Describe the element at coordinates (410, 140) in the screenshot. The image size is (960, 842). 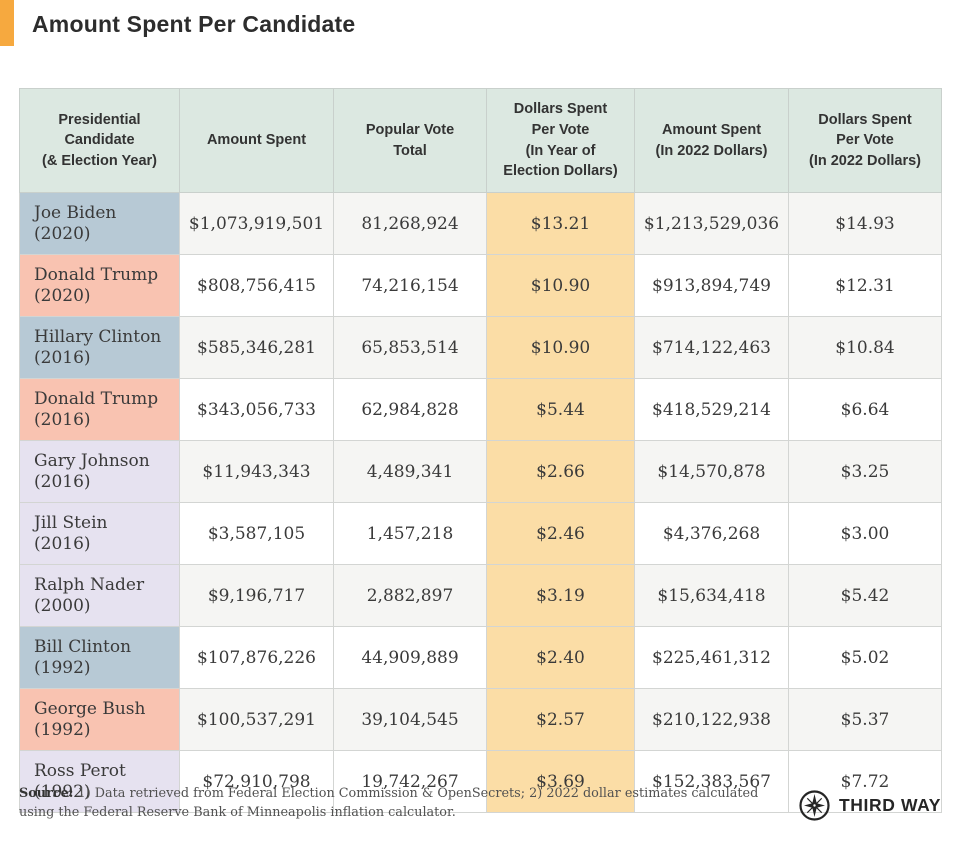
I see `column-header-popular-vote: Popular Vote Total` at that location.